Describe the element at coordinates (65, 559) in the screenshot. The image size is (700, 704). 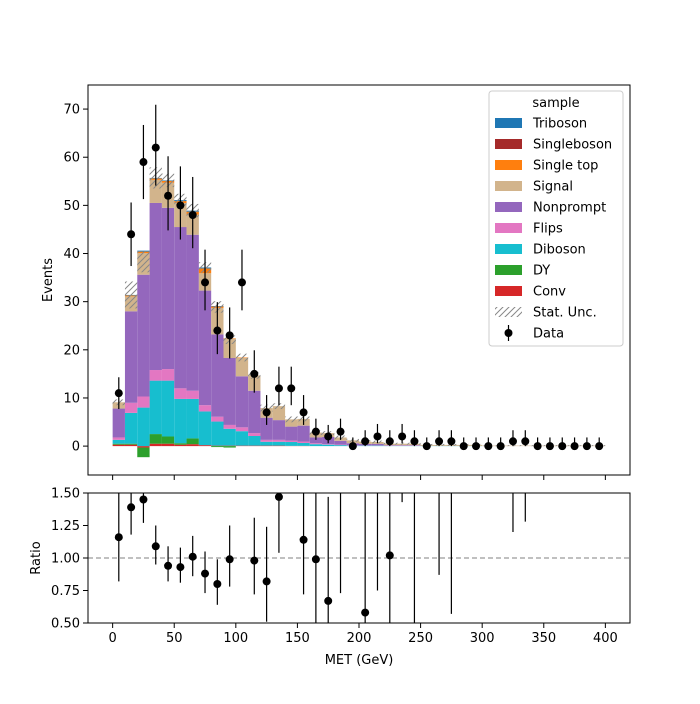
I see `ratio-y-tick-label: 1.00` at that location.